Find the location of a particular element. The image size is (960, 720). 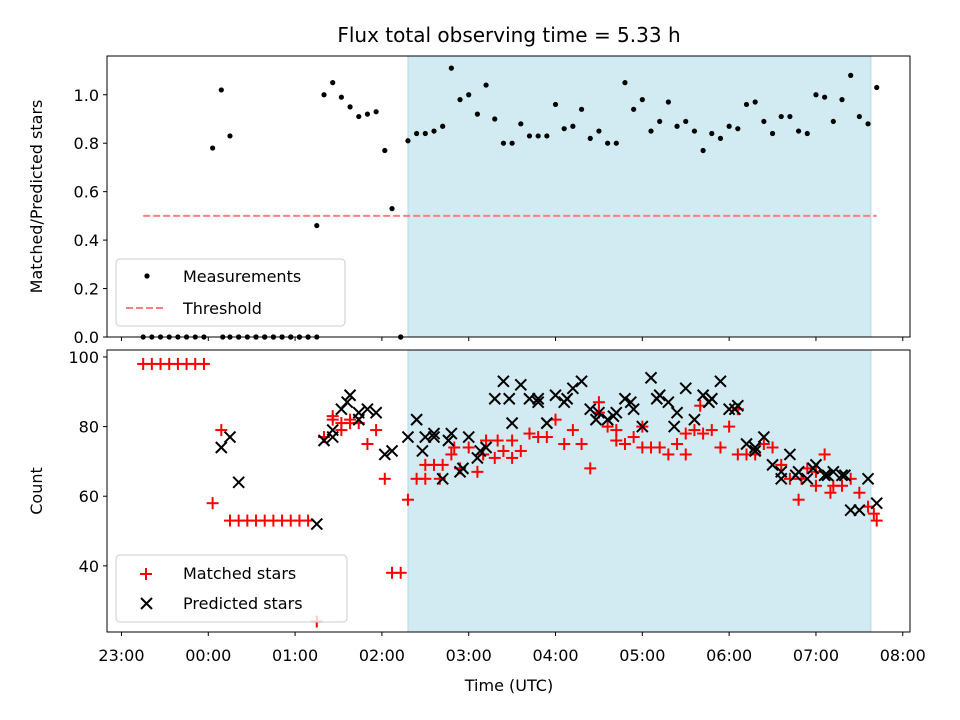

y-tick-label: 0.8 is located at coordinates (86, 143).